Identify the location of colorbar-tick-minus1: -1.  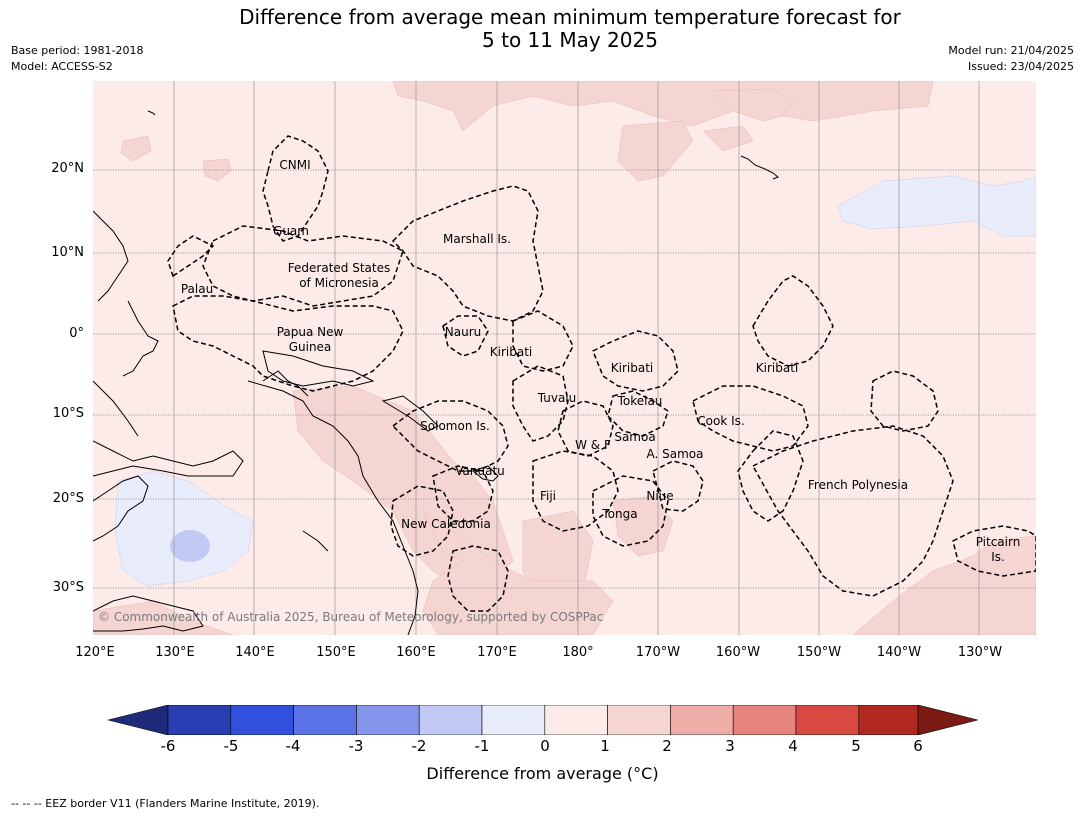
(482, 746).